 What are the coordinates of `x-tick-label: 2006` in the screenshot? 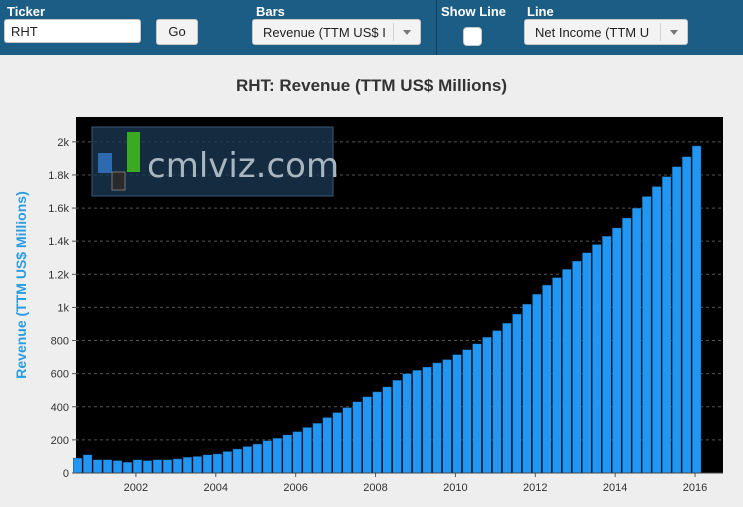 It's located at (295, 488).